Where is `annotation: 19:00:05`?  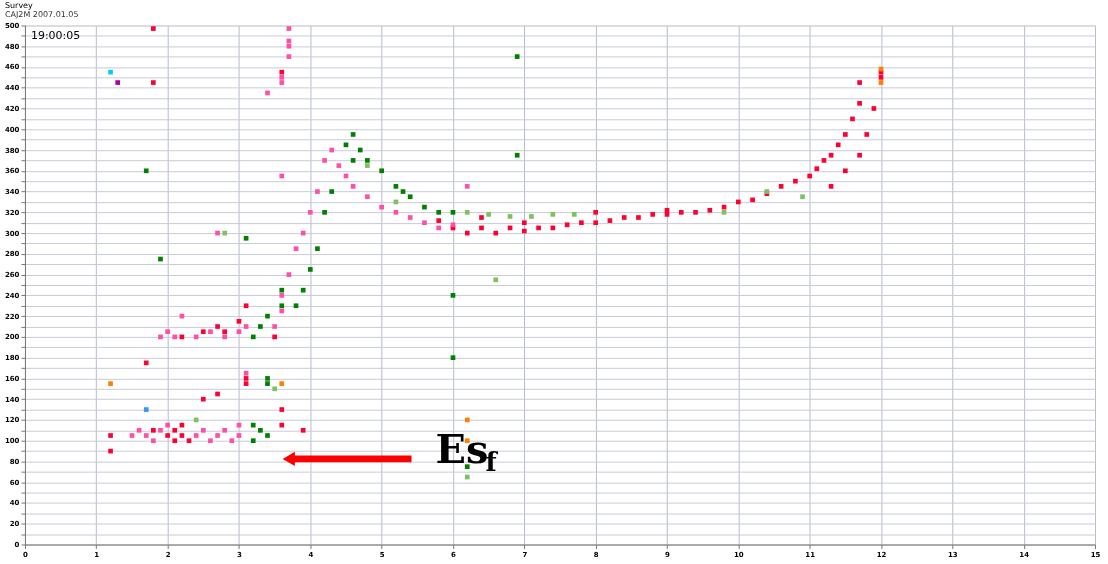 annotation: 19:00:05 is located at coordinates (55, 36).